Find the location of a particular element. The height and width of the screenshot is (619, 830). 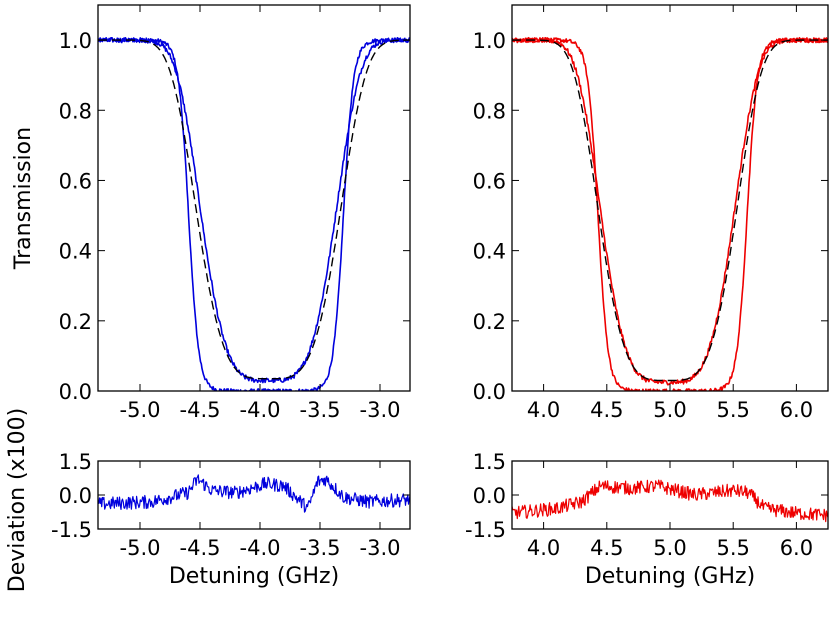

plot-frame is located at coordinates (670, 495).